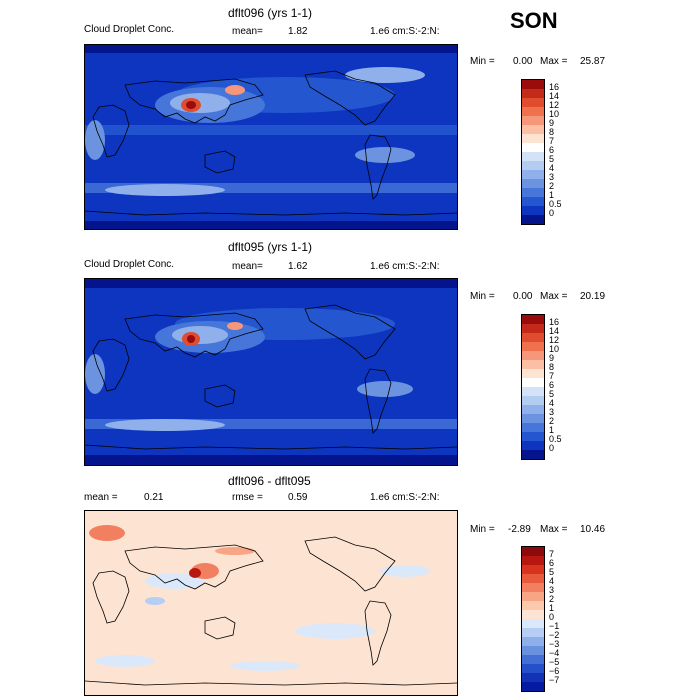  What do you see at coordinates (101, 497) in the screenshot?
I see `panel-3-mean-label: mean =` at bounding box center [101, 497].